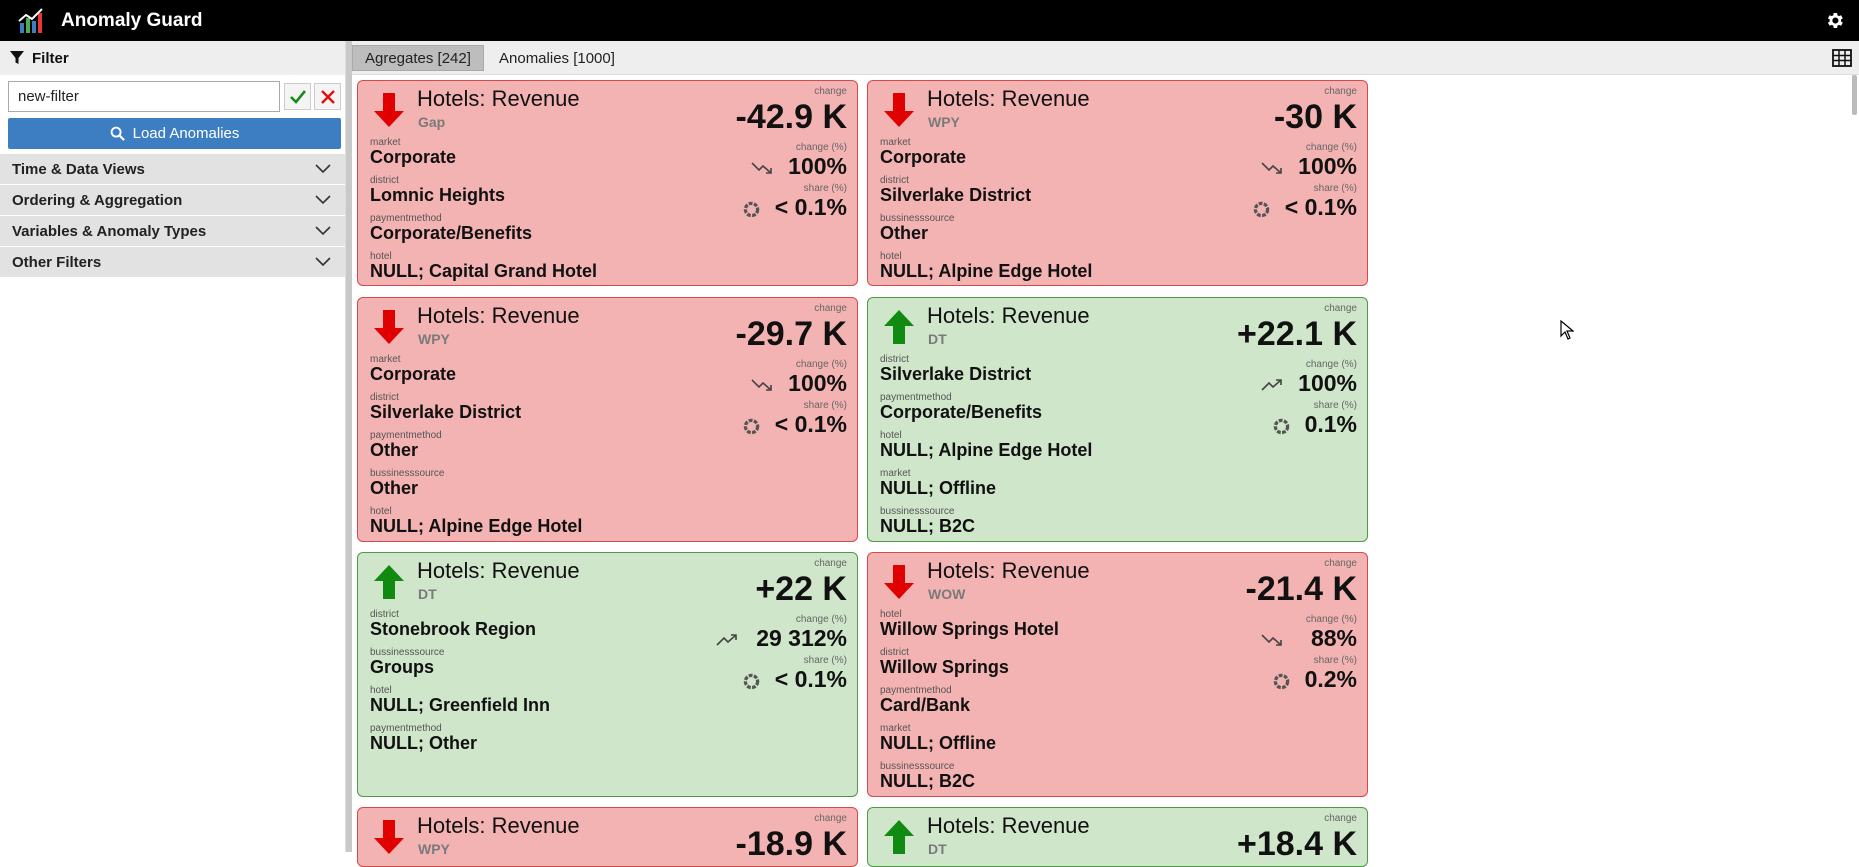  What do you see at coordinates (969, 629) in the screenshot?
I see `dimension-value: Willow Springs Hotel` at bounding box center [969, 629].